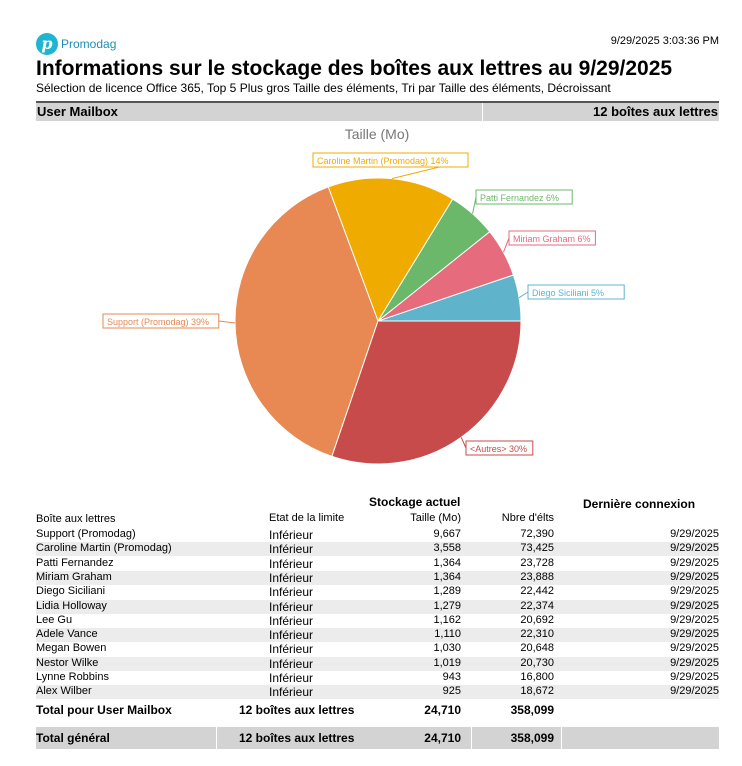 This screenshot has height=766, width=742. I want to click on mailbox-cell: Lidia Holloway, so click(71, 605).